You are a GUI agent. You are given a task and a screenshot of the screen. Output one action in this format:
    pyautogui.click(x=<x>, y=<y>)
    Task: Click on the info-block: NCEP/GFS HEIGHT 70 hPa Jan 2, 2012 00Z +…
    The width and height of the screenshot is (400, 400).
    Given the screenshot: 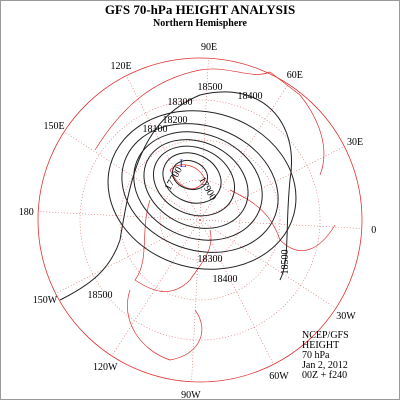 What is the action you would take?
    pyautogui.click(x=325, y=355)
    